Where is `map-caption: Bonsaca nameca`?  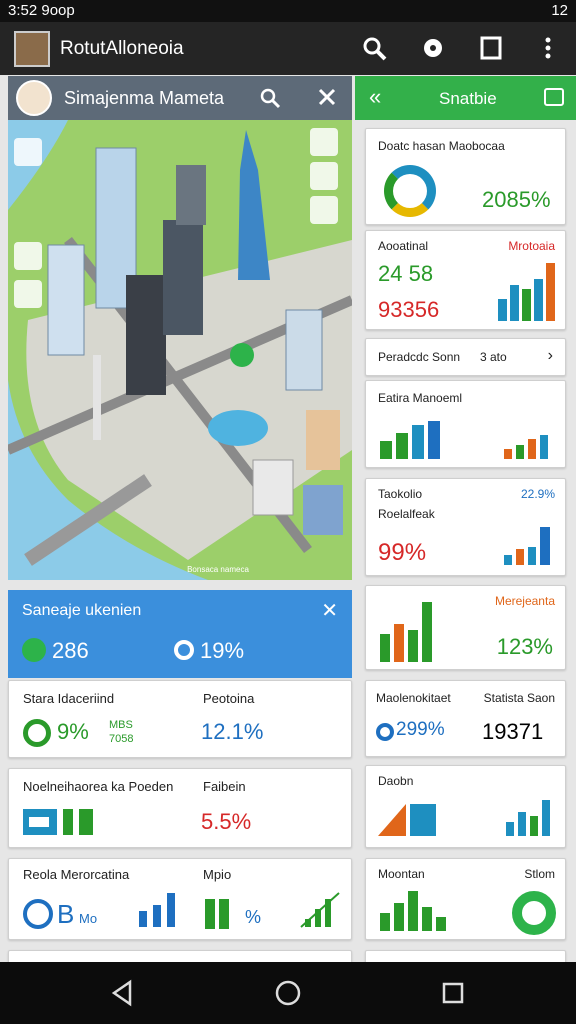 map-caption: Bonsaca nameca is located at coordinates (218, 569).